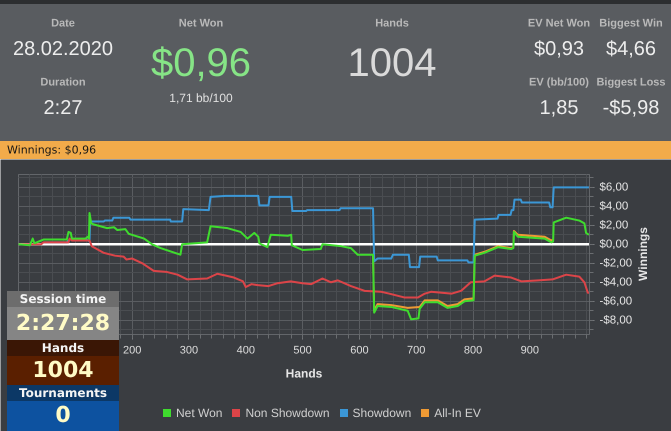 Image resolution: width=671 pixels, height=431 pixels. Describe the element at coordinates (643, 254) in the screenshot. I see `y-axis-title: Winnings` at that location.